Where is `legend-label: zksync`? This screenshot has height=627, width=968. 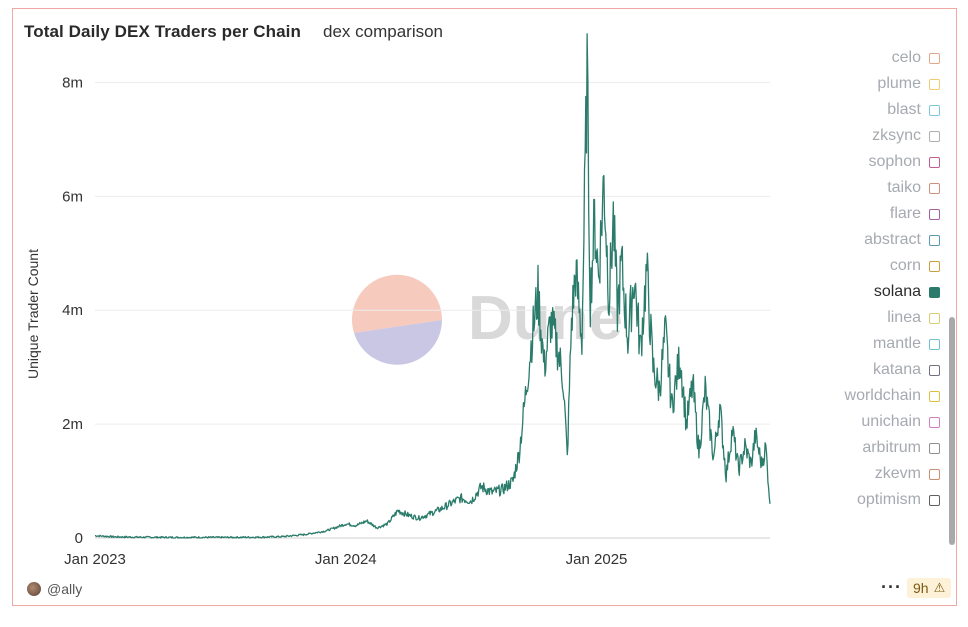 legend-label: zksync is located at coordinates (896, 135).